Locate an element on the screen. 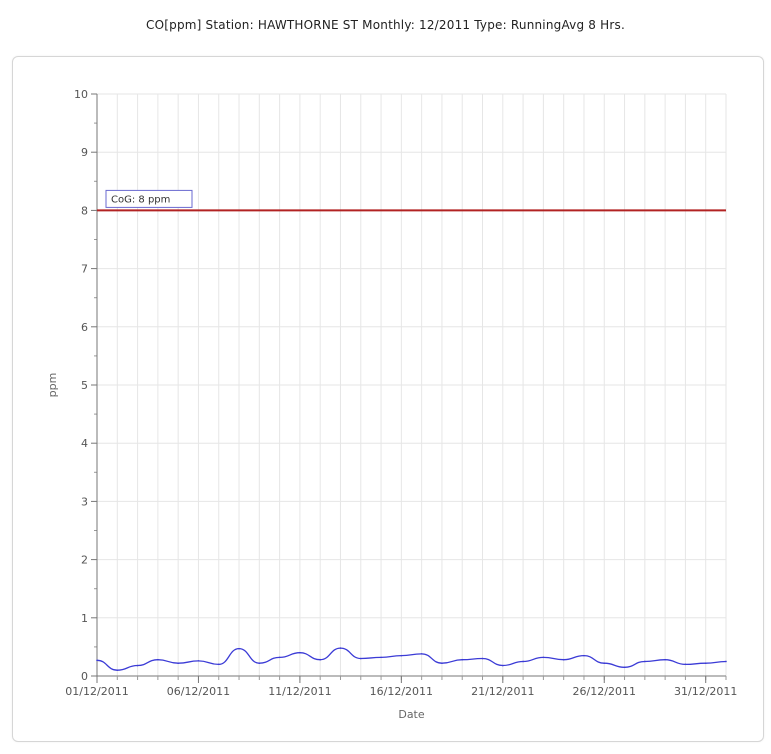 The height and width of the screenshot is (754, 771). y-tick-label: 0 is located at coordinates (84, 676).